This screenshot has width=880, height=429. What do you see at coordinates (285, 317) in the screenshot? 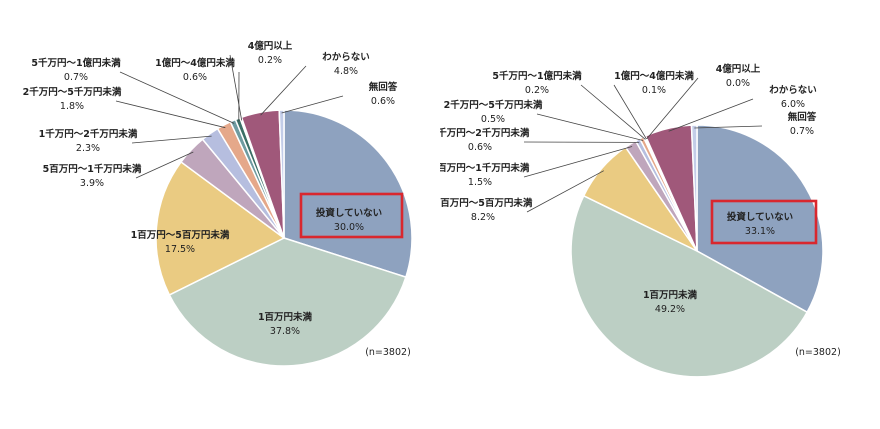
I see `slice-label-left-1: 1百万円未満` at bounding box center [285, 317].